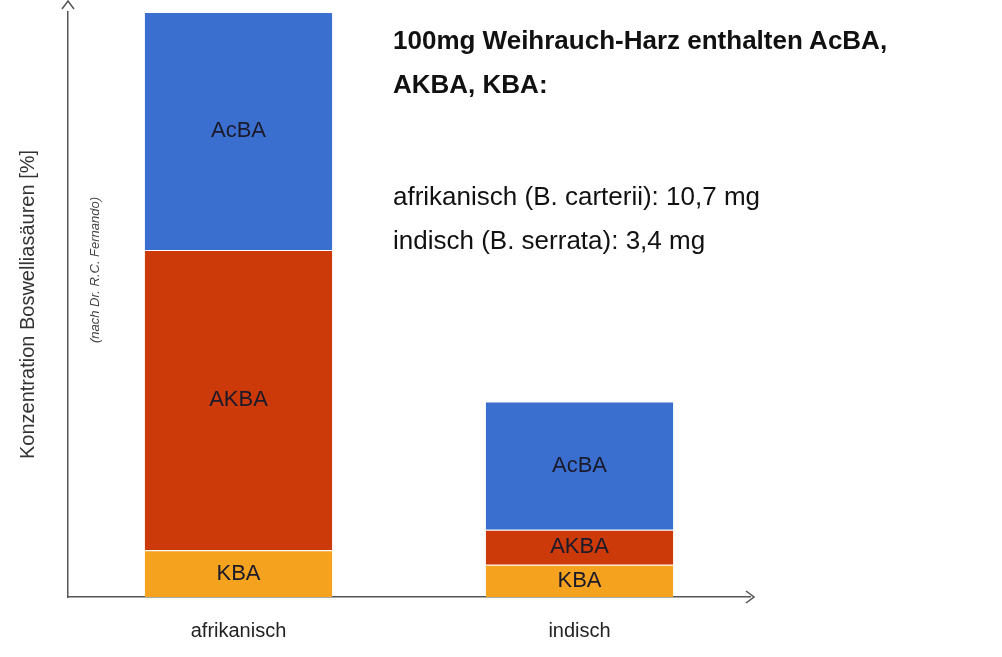 The width and height of the screenshot is (1002, 657). Describe the element at coordinates (641, 62) in the screenshot. I see `text: 100mg Weihrauch-Harz enthalten AcBA, AKBA, KBA:` at that location.